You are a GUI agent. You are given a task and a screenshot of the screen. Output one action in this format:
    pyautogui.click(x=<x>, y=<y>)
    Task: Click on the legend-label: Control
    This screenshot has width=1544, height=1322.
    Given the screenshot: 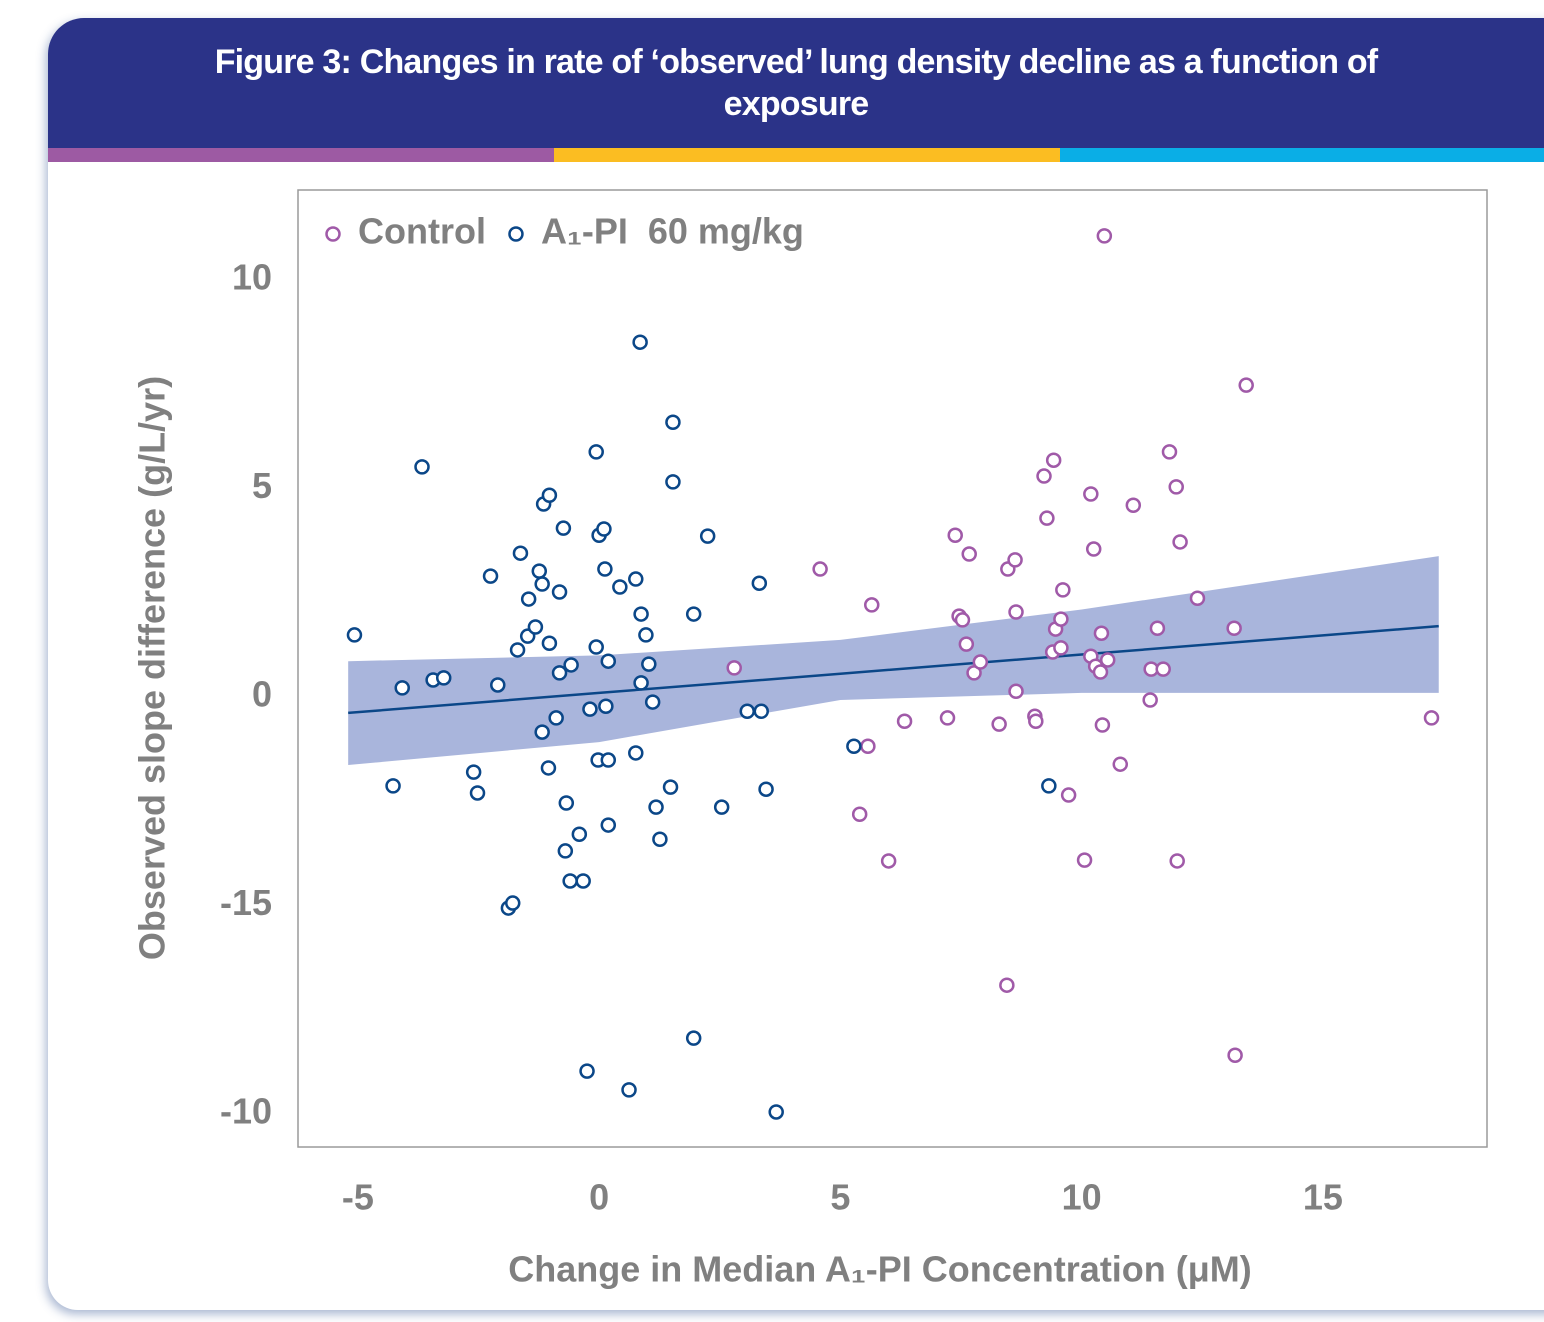 What is the action you would take?
    pyautogui.click(x=422, y=231)
    